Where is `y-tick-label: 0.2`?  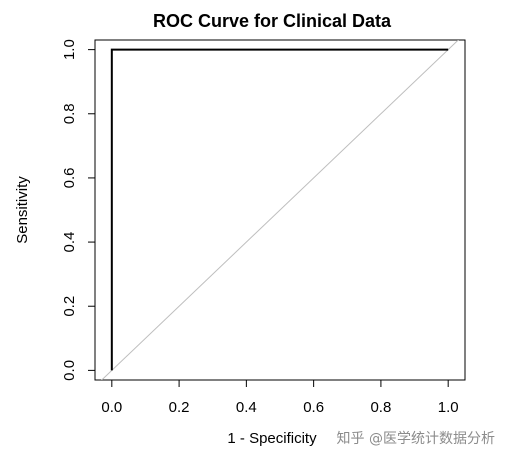 y-tick-label: 0.2 is located at coordinates (69, 306).